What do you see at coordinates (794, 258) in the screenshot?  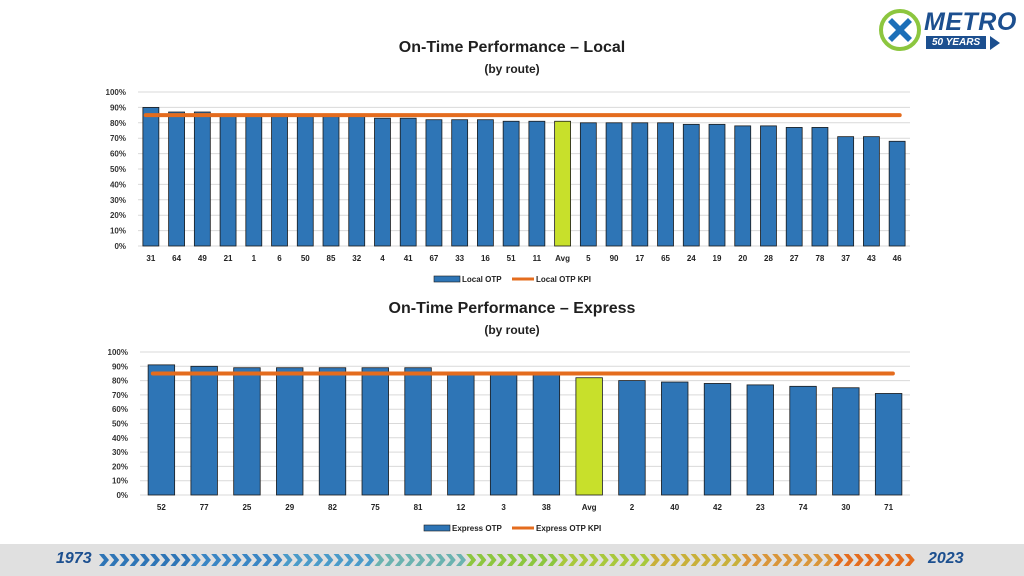 I see `x-tick-label: 27` at bounding box center [794, 258].